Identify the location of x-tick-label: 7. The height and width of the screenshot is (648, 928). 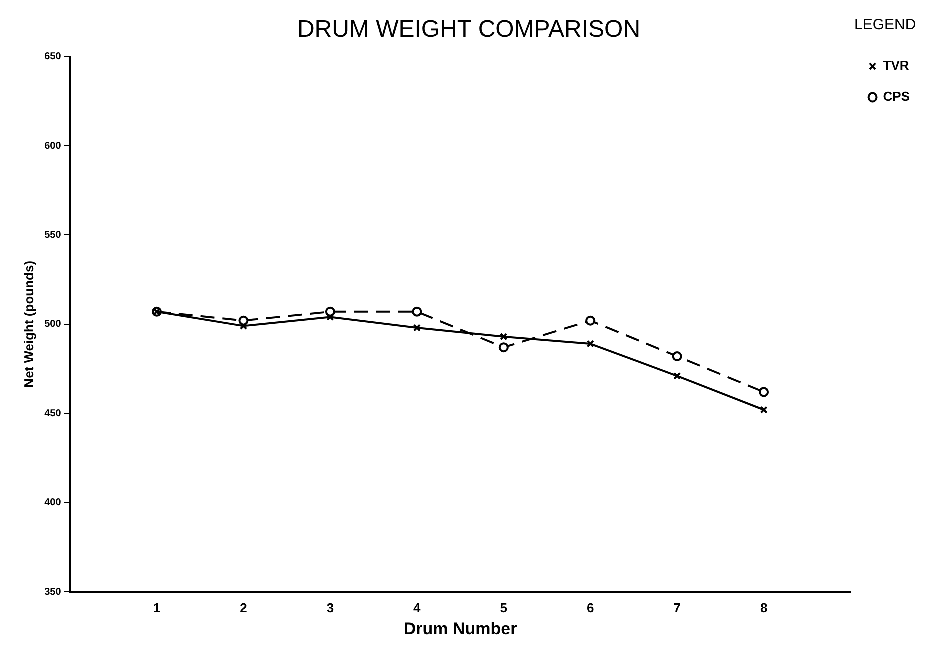
(677, 608).